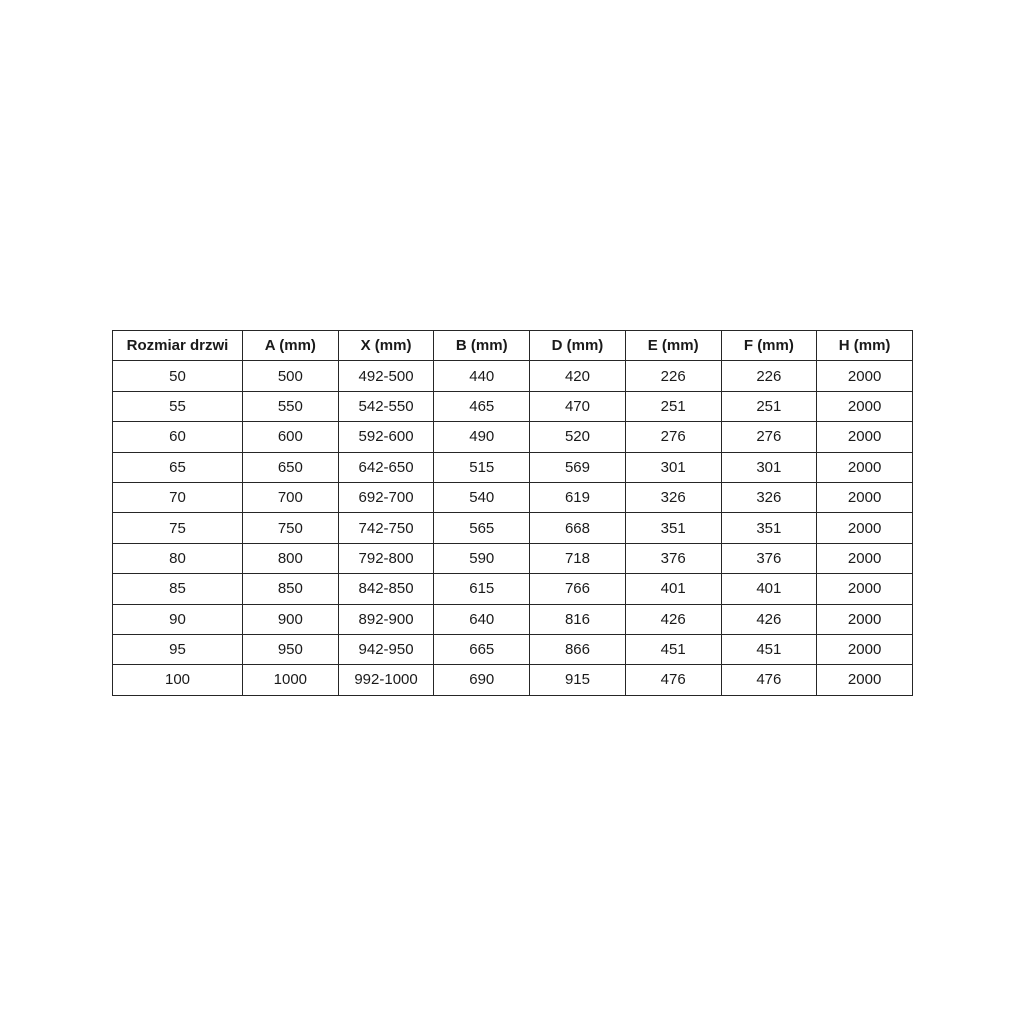 This screenshot has height=1024, width=1024. I want to click on dimension-cell: 490, so click(482, 437).